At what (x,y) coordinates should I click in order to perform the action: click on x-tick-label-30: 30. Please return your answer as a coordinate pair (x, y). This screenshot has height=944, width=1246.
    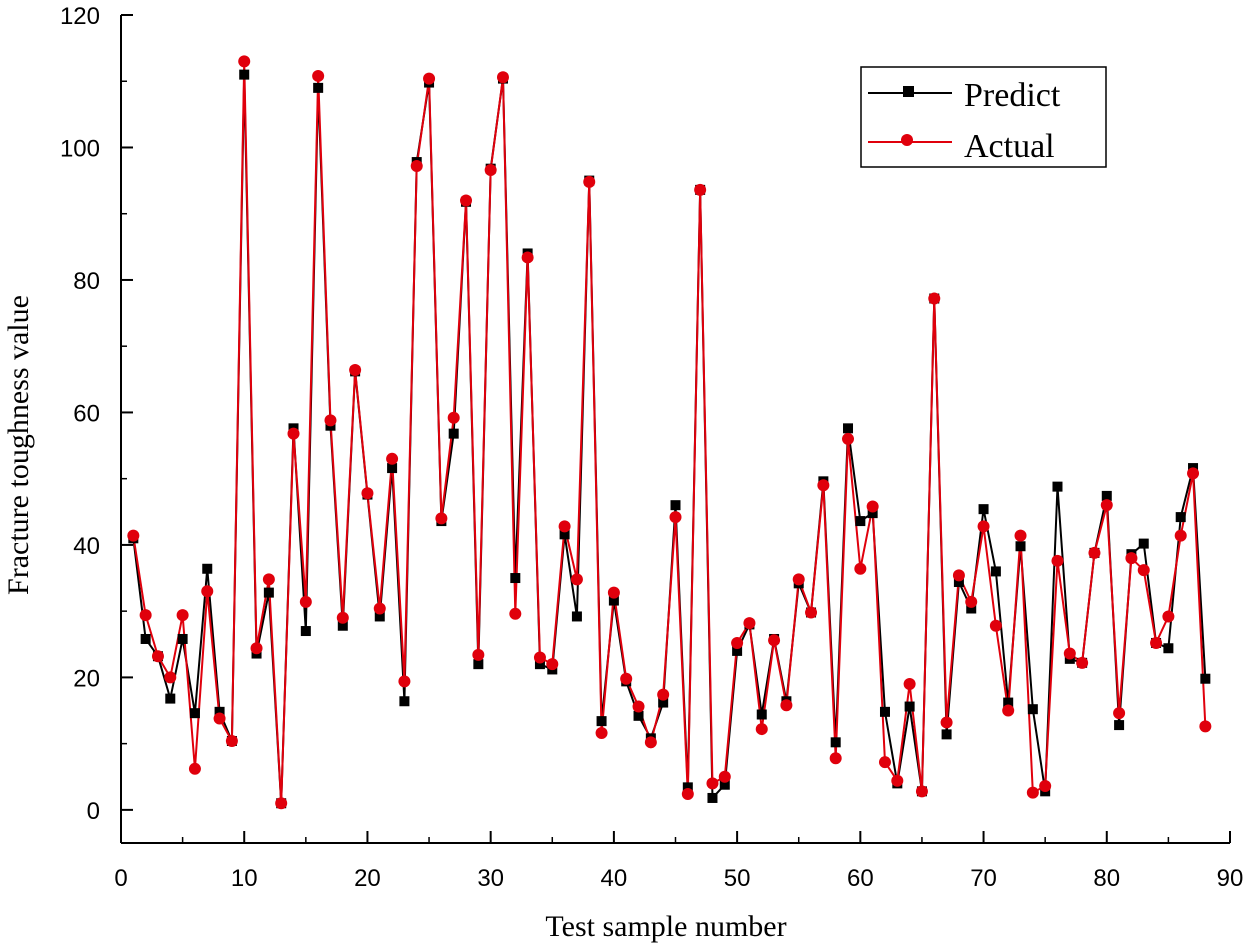
    Looking at the image, I should click on (490, 878).